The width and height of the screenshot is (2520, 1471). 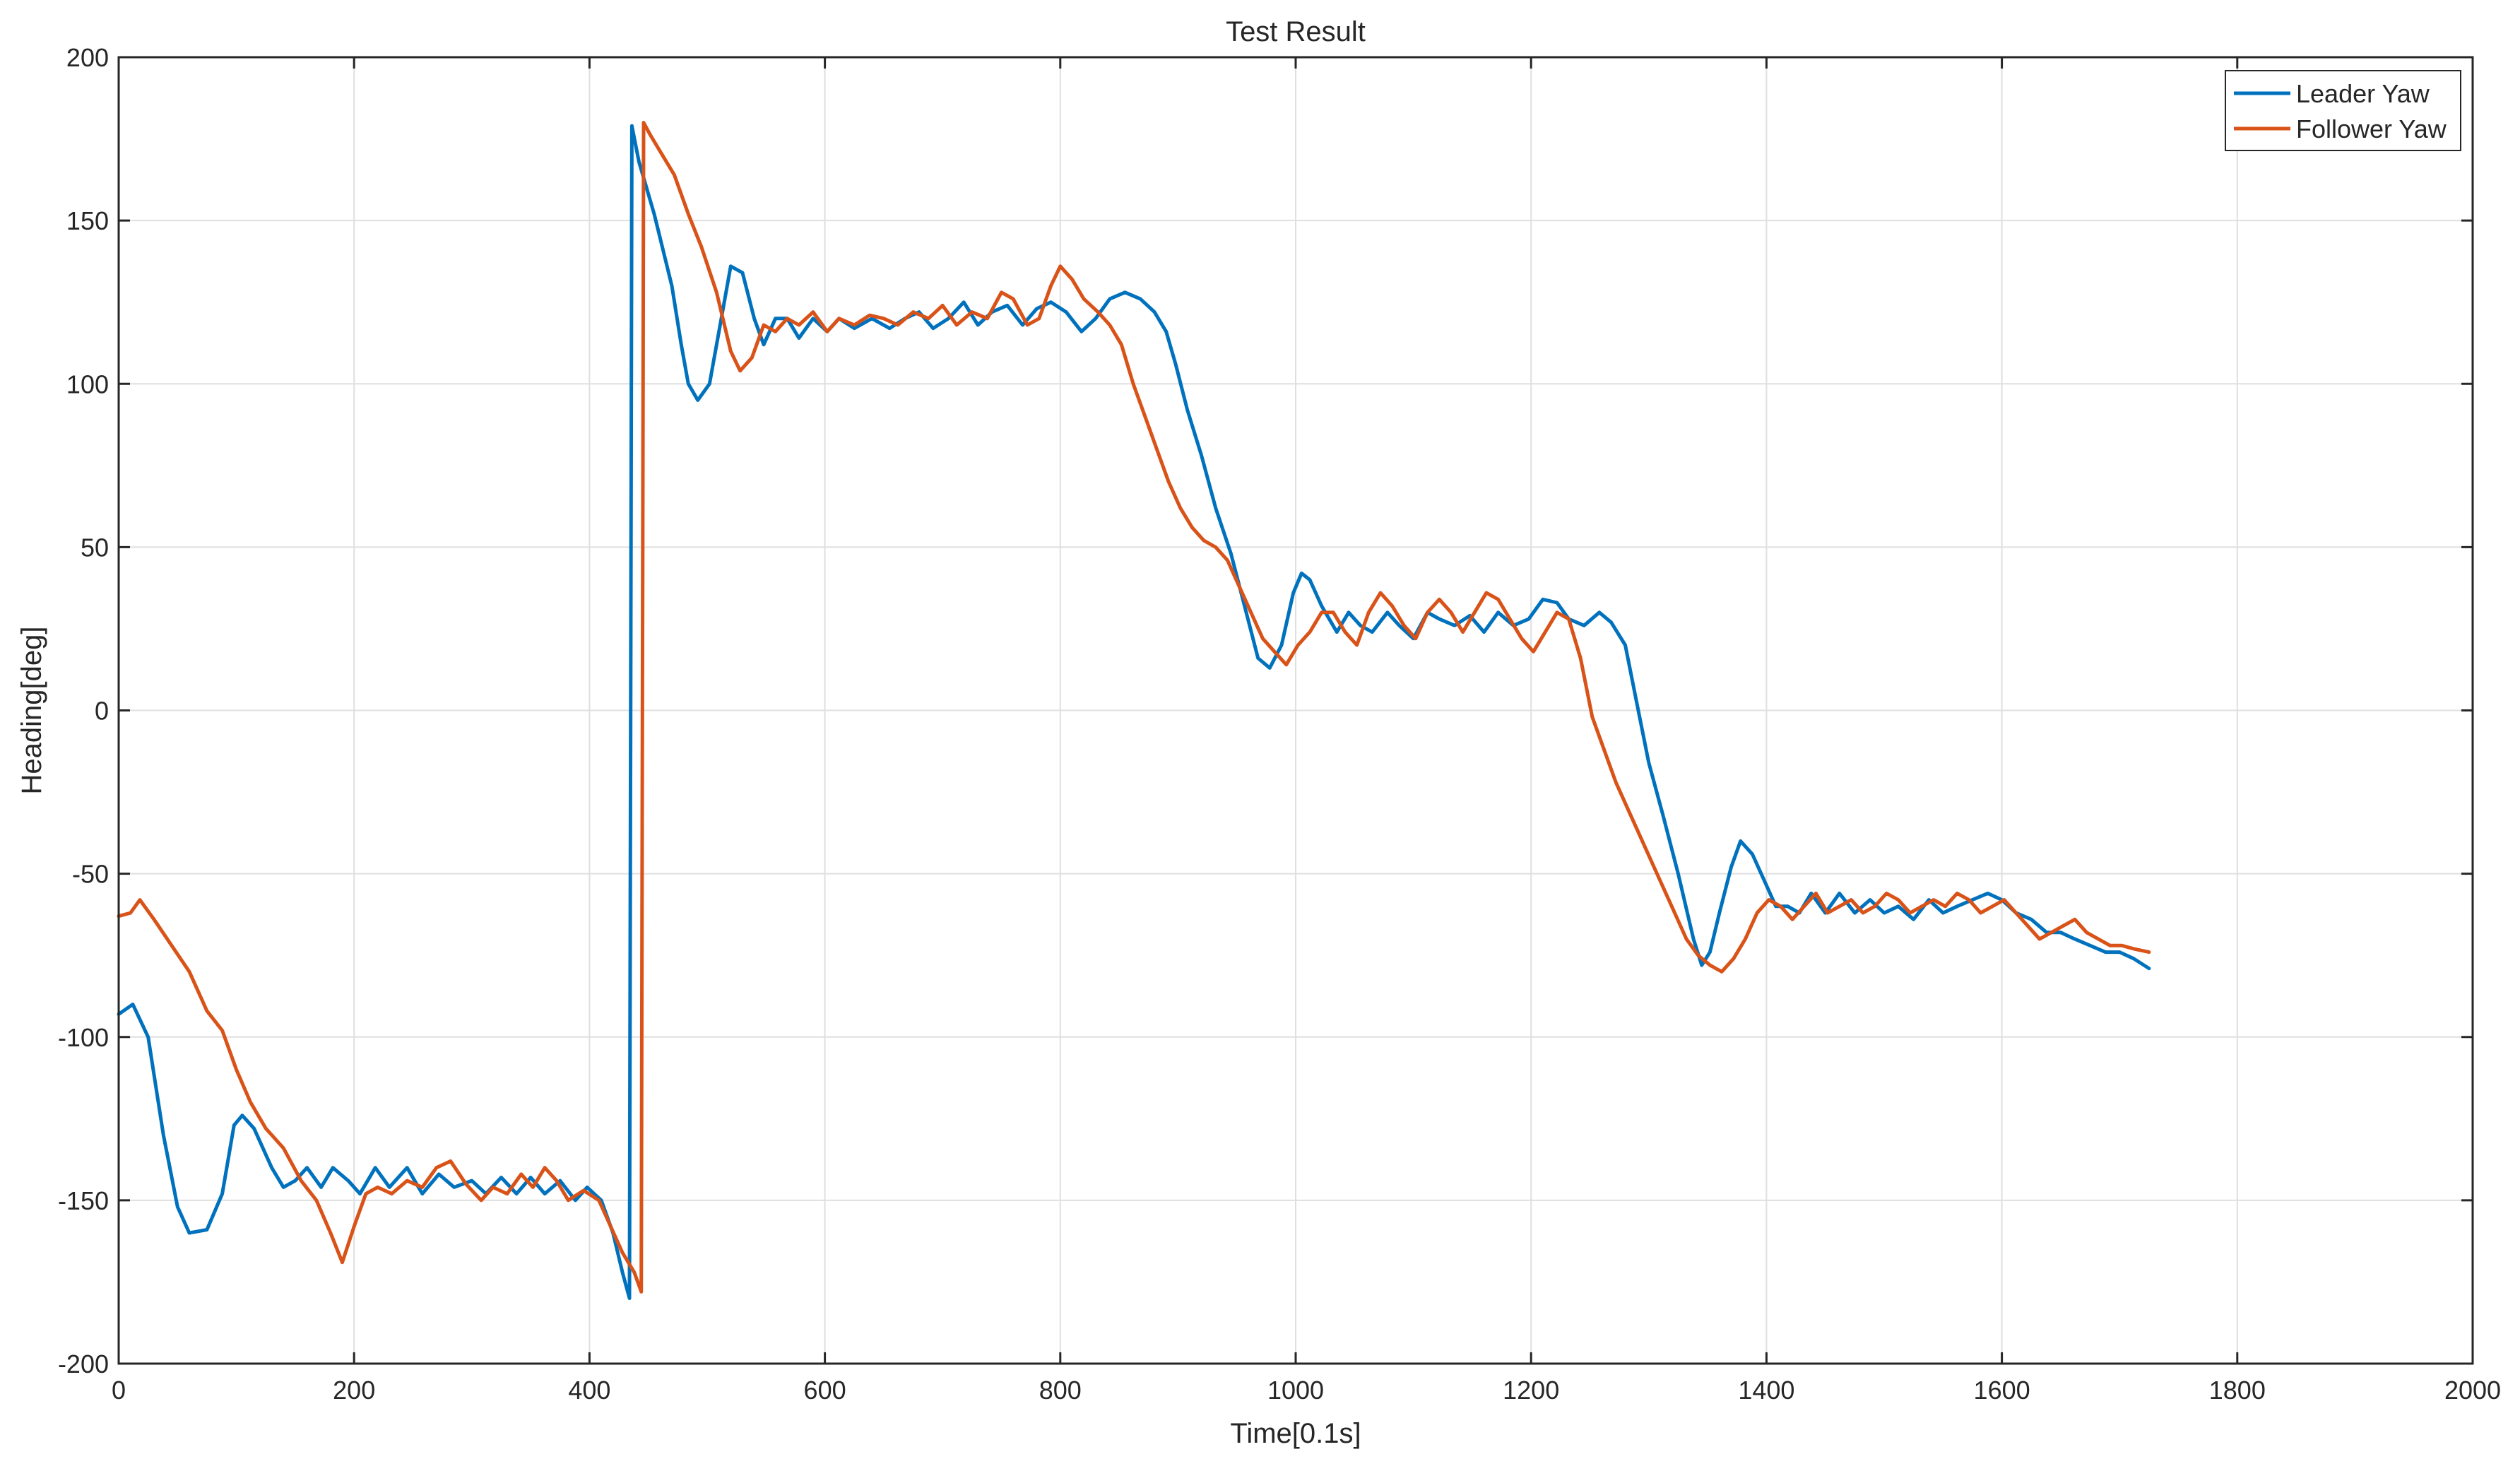 What do you see at coordinates (2237, 1390) in the screenshot?
I see `x-tick-label: 1800` at bounding box center [2237, 1390].